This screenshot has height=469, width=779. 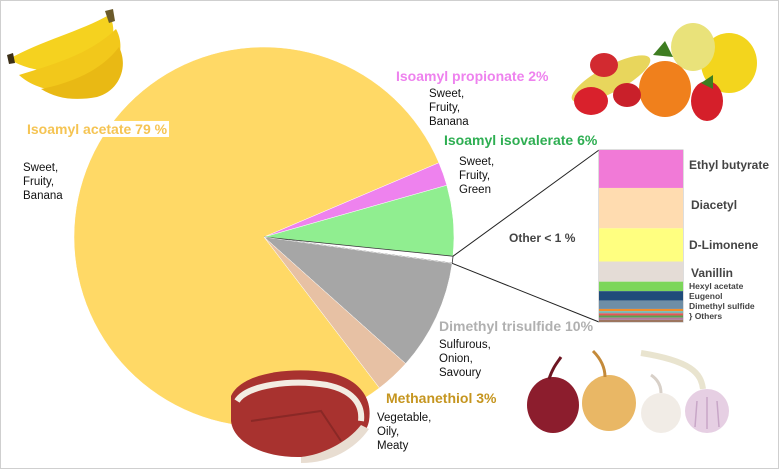 What do you see at coordinates (526, 203) in the screenshot?
I see `callout-line-top` at bounding box center [526, 203].